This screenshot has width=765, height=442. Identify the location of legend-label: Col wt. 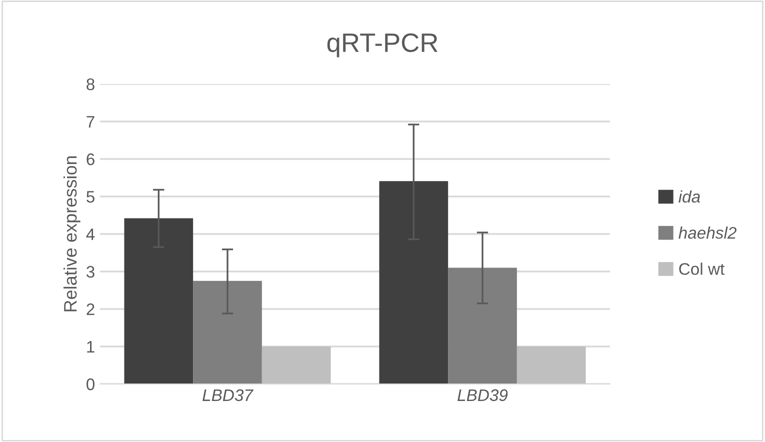
(702, 268).